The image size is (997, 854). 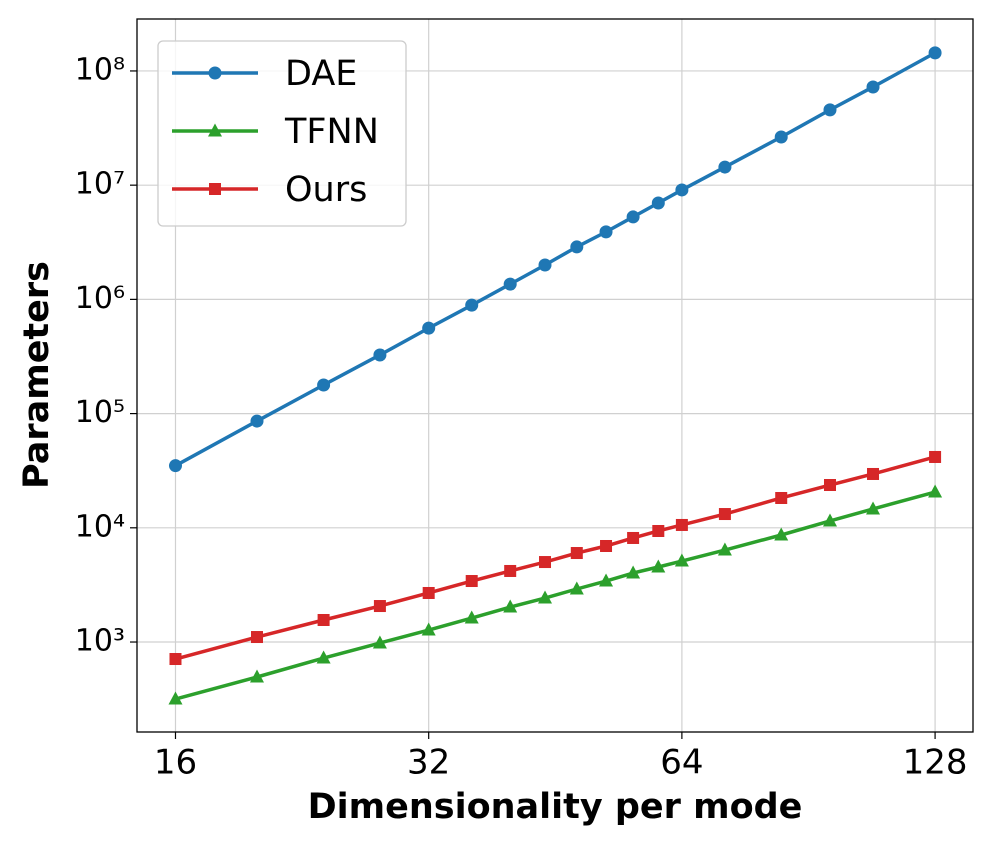 What do you see at coordinates (428, 763) in the screenshot?
I see `x-tick-label: 32` at bounding box center [428, 763].